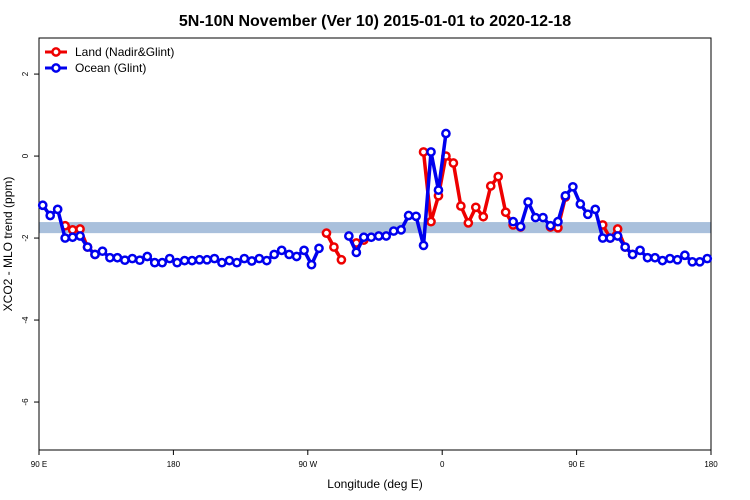 The image size is (750, 500). Describe the element at coordinates (375, 228) in the screenshot. I see `reference-band` at that location.